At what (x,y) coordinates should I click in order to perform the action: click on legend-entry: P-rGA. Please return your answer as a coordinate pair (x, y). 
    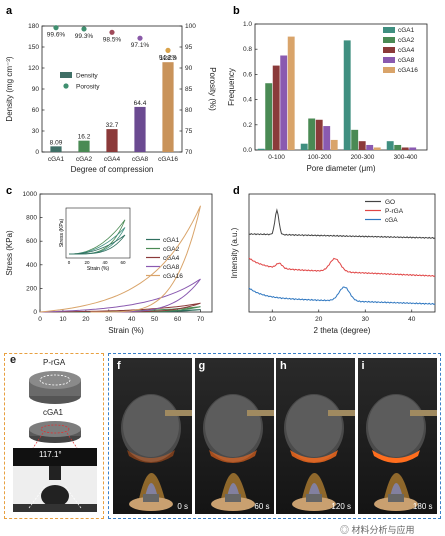
    Looking at the image, I should click on (394, 211).